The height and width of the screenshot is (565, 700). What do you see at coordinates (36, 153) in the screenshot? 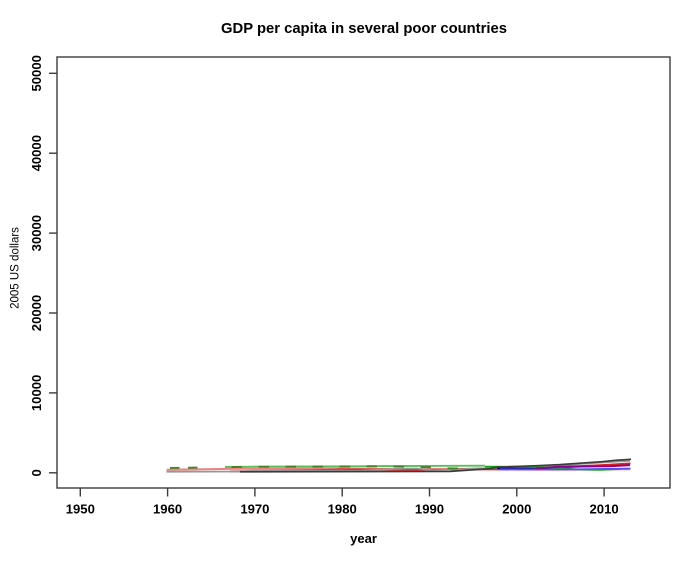
I see `svg-text: 40000` at bounding box center [36, 153].